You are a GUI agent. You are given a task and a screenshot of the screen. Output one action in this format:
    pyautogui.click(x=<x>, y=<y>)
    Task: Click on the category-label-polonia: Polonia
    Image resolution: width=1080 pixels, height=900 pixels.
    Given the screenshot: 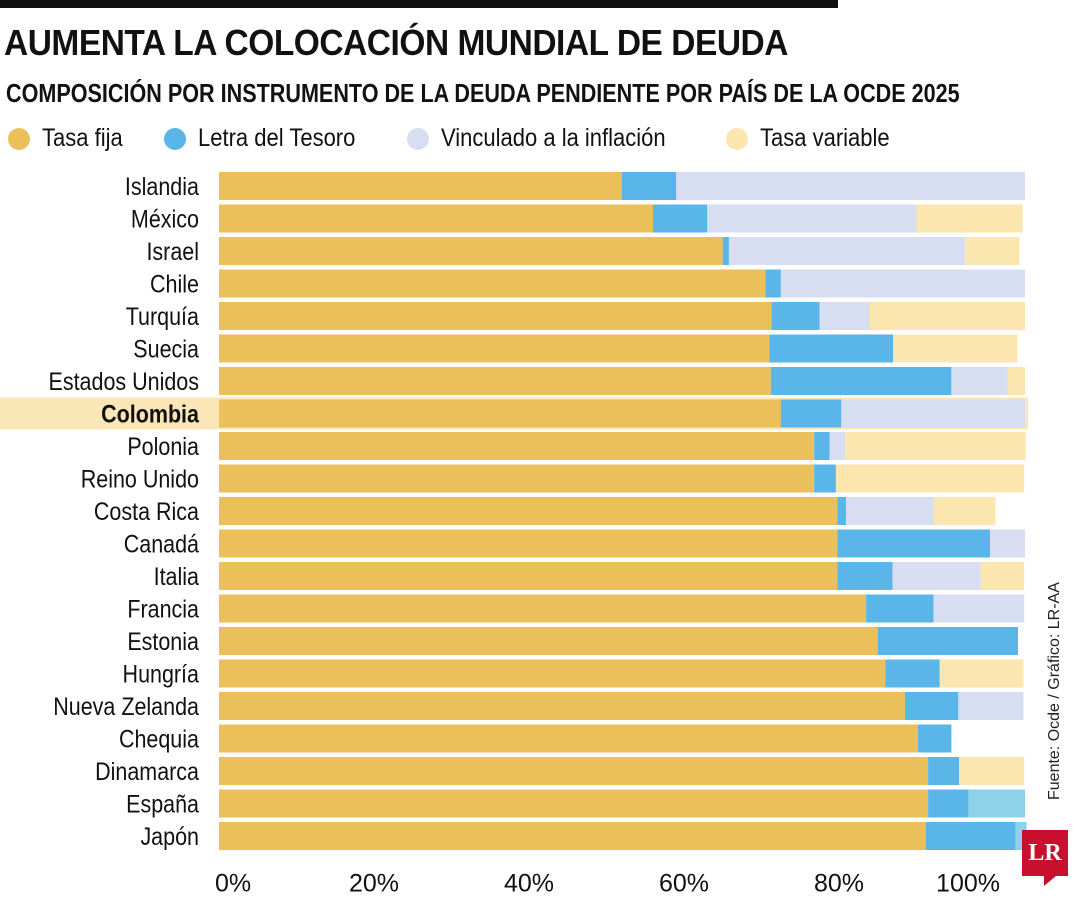 What is the action you would take?
    pyautogui.click(x=163, y=446)
    